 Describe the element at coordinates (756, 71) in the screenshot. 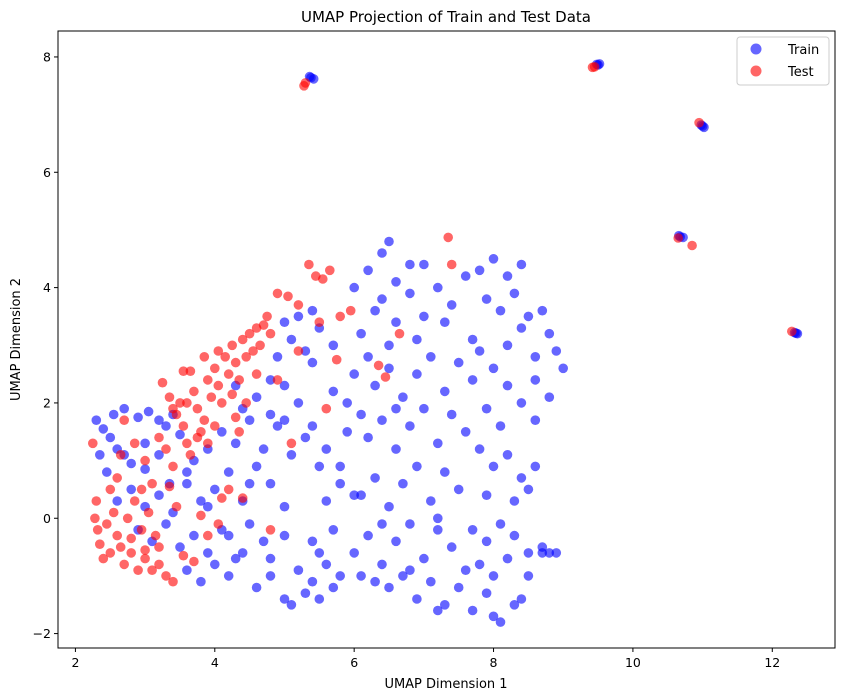

I see `legend-marker-test` at that location.